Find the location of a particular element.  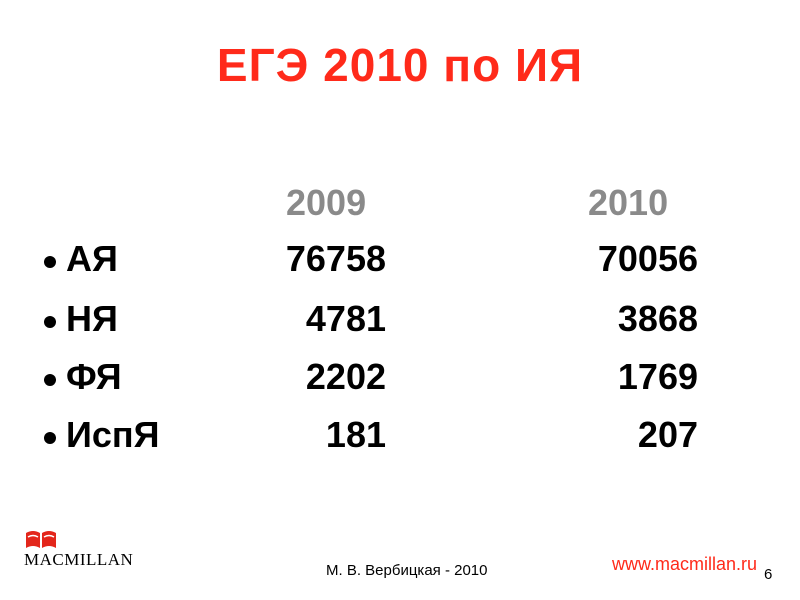

value-2010: 207 is located at coordinates (667, 434).